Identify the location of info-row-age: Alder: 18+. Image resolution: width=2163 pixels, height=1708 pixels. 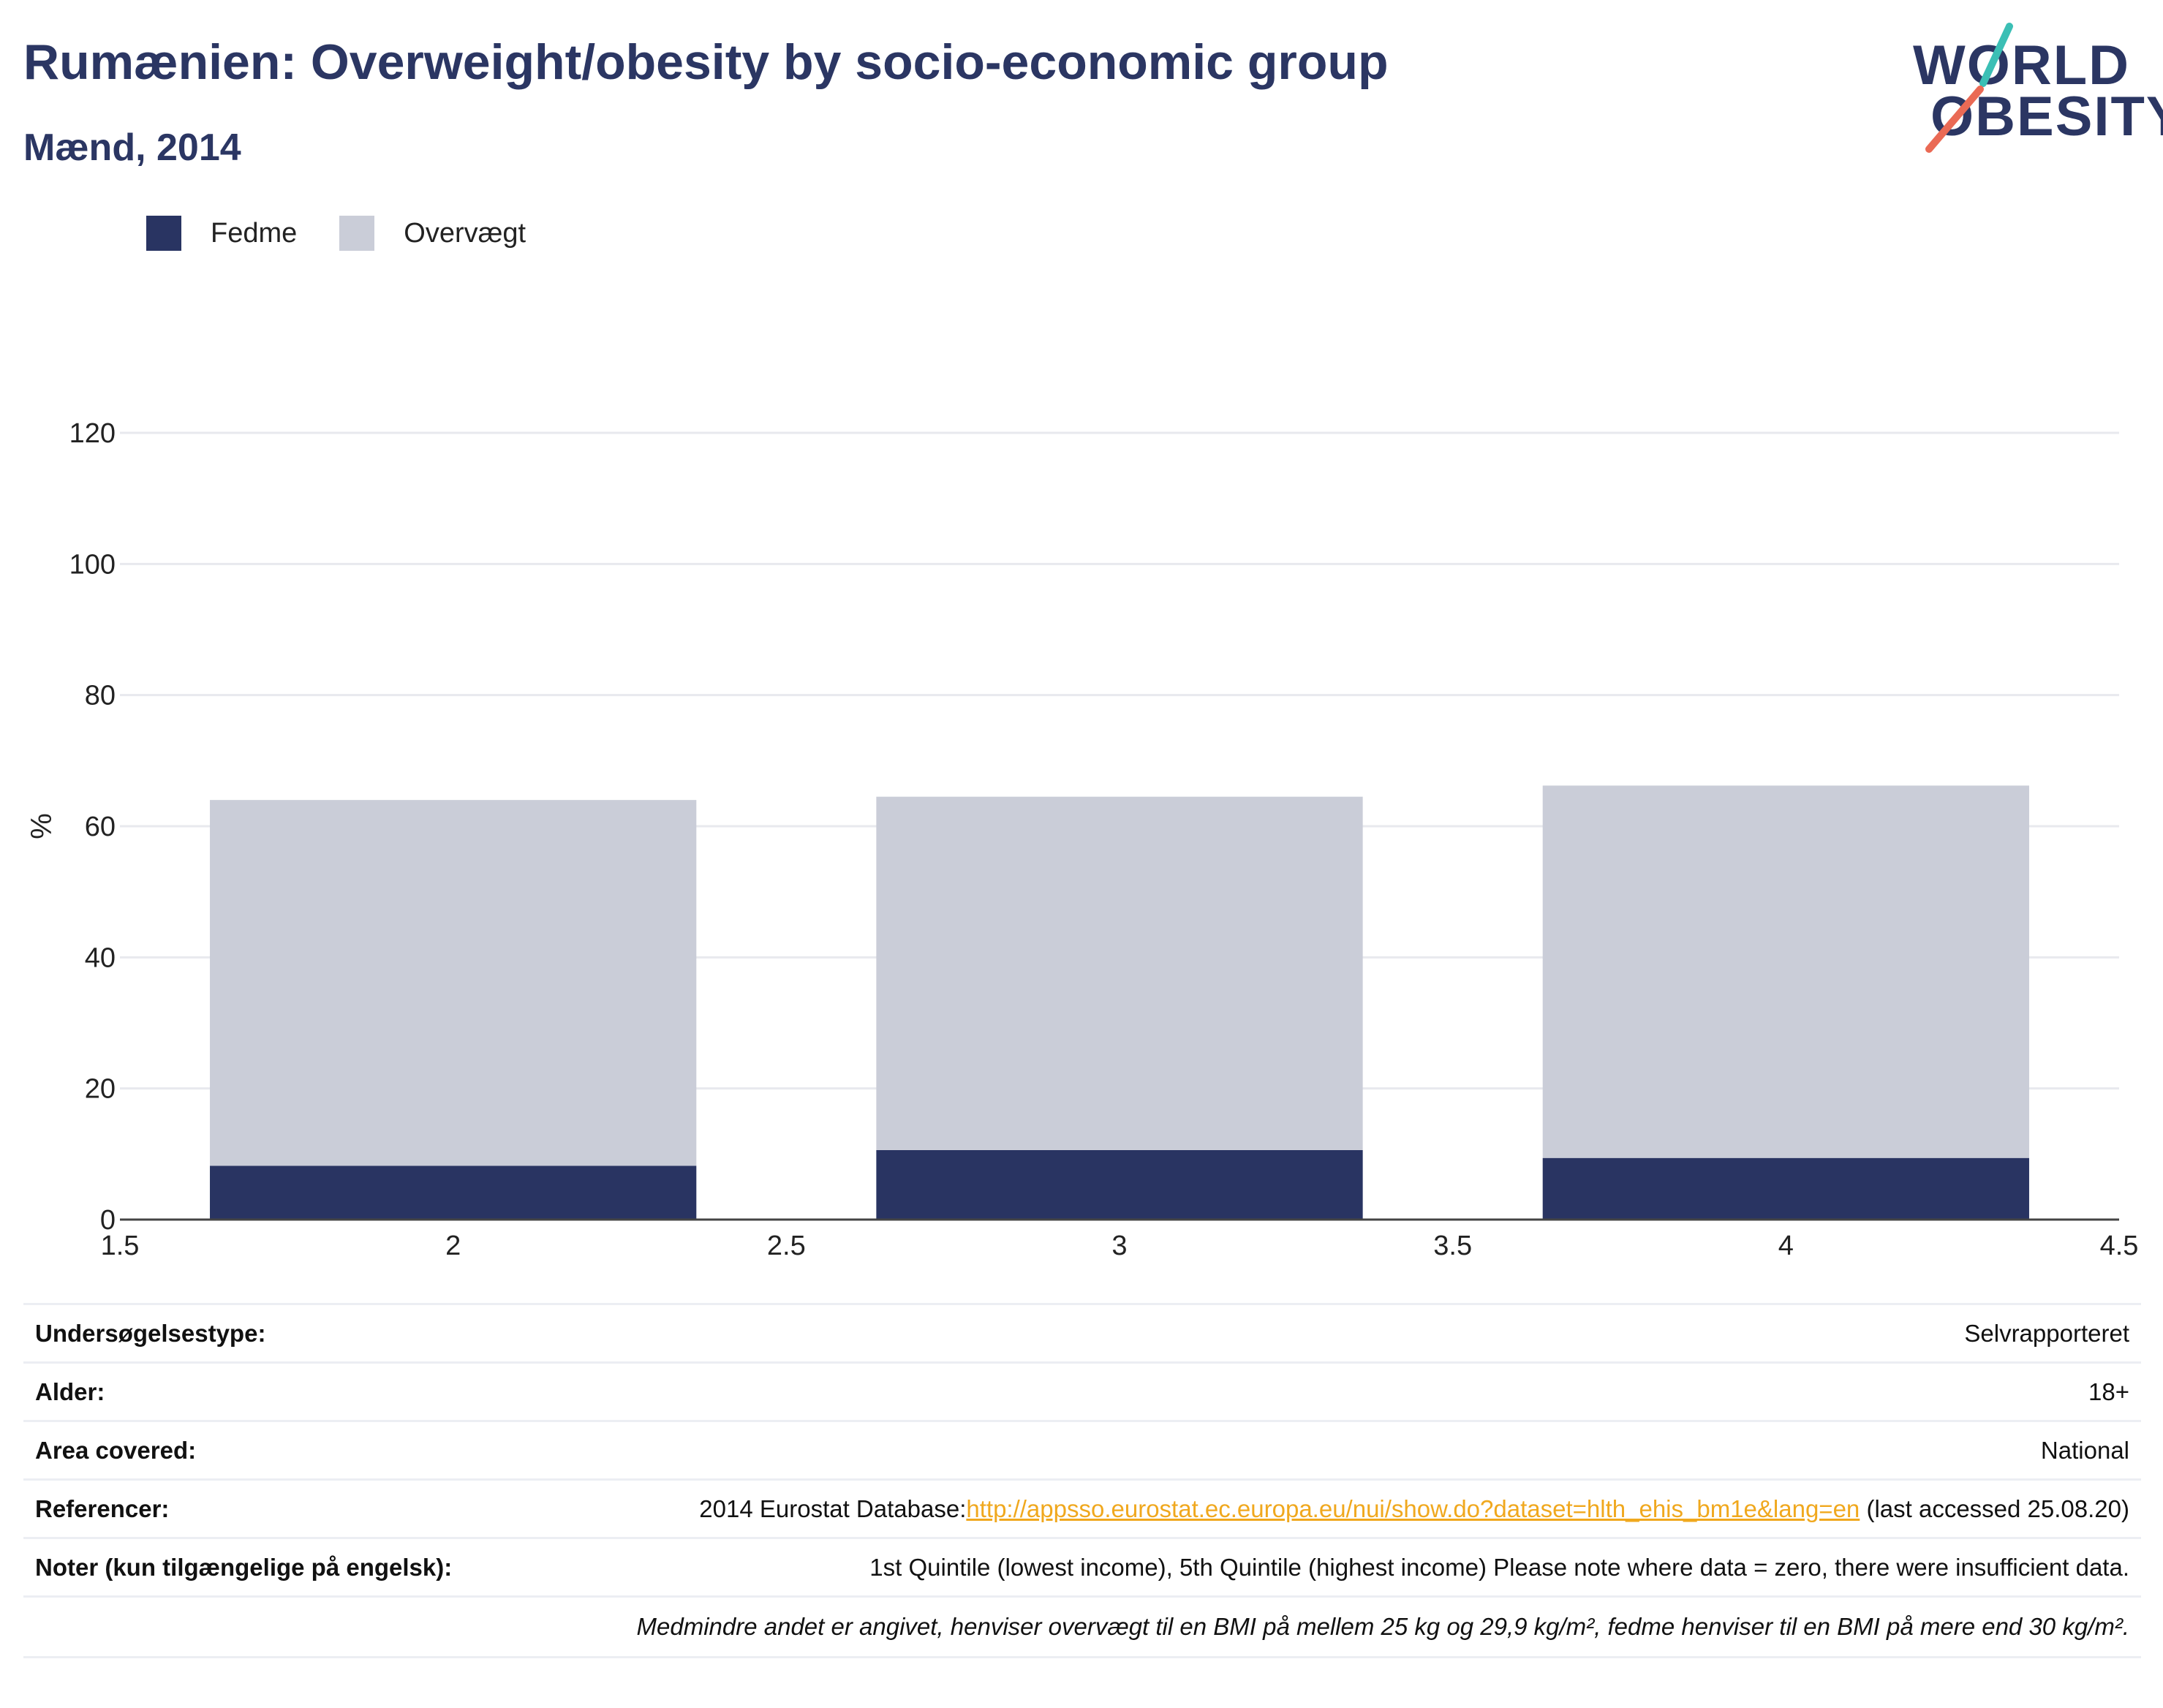
(1082, 1390).